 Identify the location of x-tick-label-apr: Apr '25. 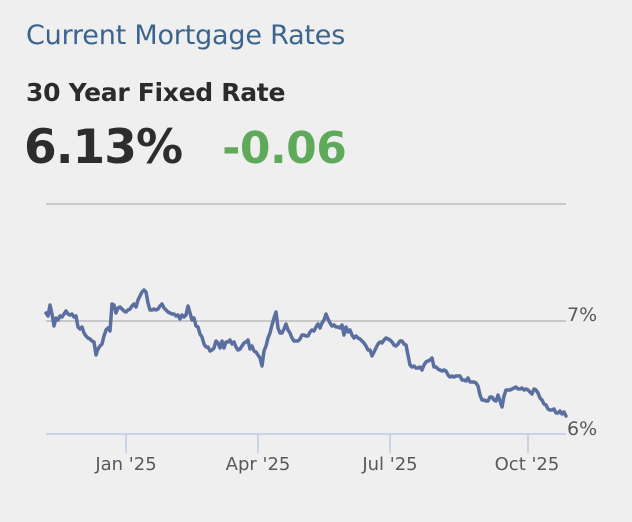
(258, 464).